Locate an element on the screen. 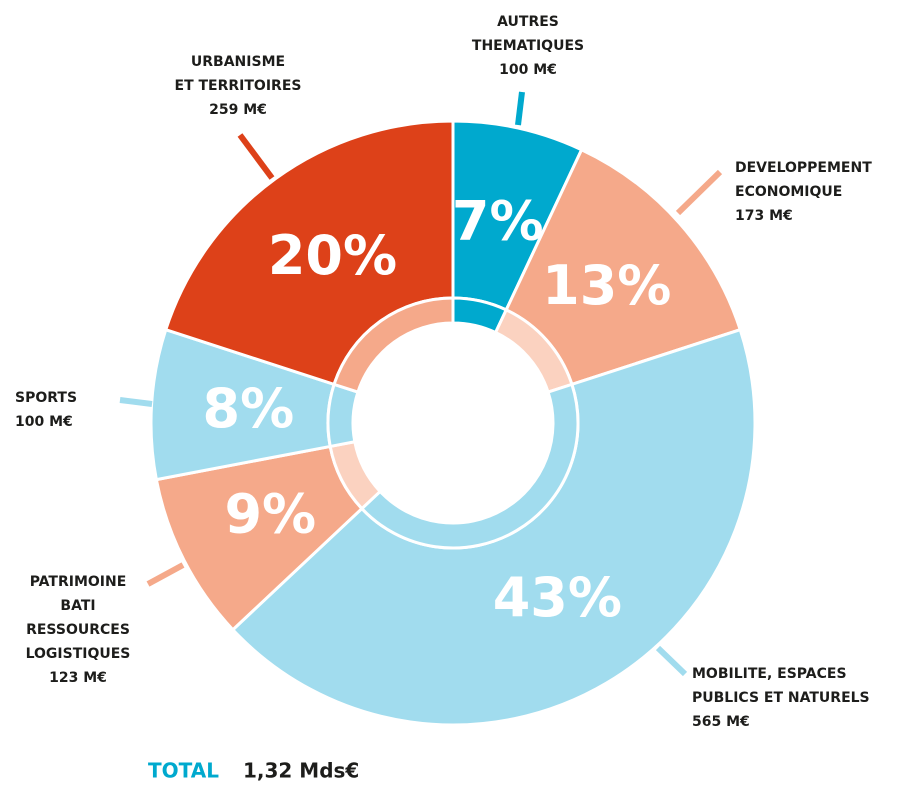 This screenshot has height=785, width=903. category-label: BATI is located at coordinates (77, 606).